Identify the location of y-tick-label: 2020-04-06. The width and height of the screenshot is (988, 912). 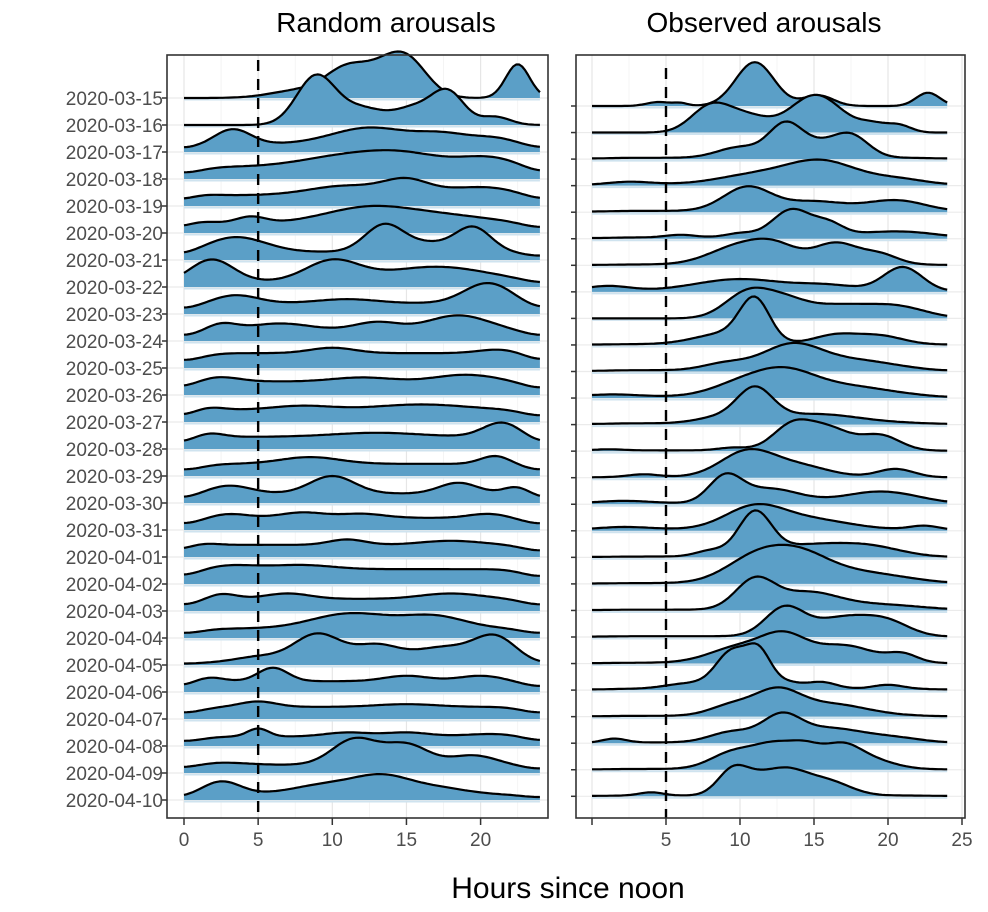
(114, 693).